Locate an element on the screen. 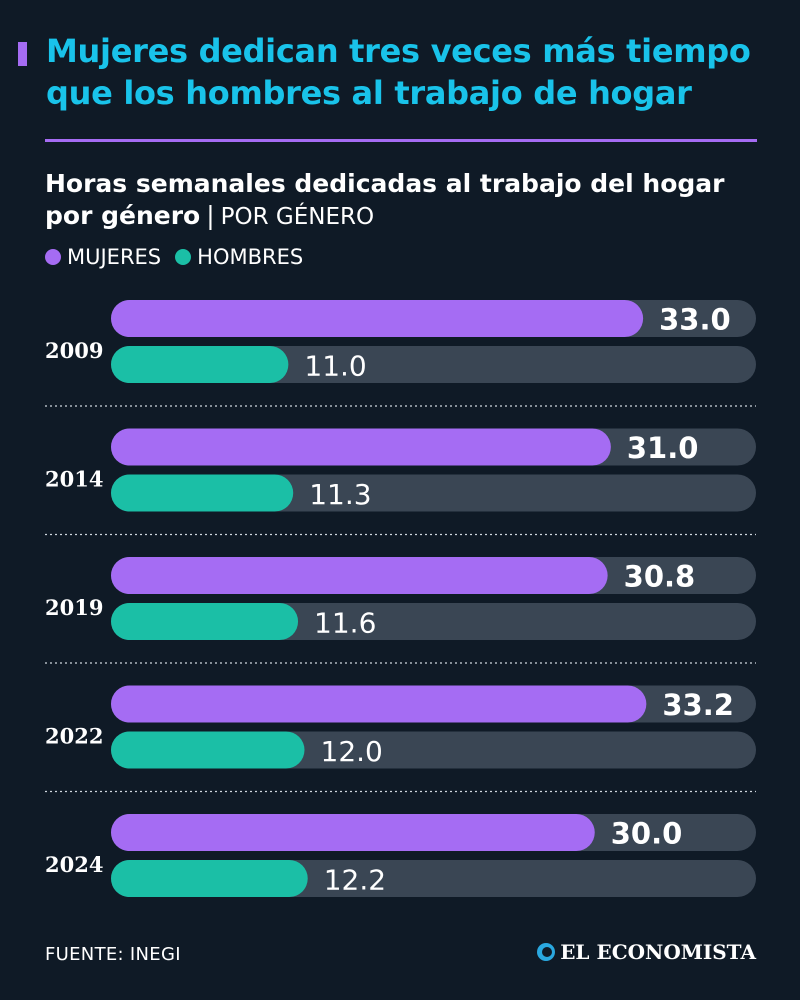  title-divider is located at coordinates (401, 140).